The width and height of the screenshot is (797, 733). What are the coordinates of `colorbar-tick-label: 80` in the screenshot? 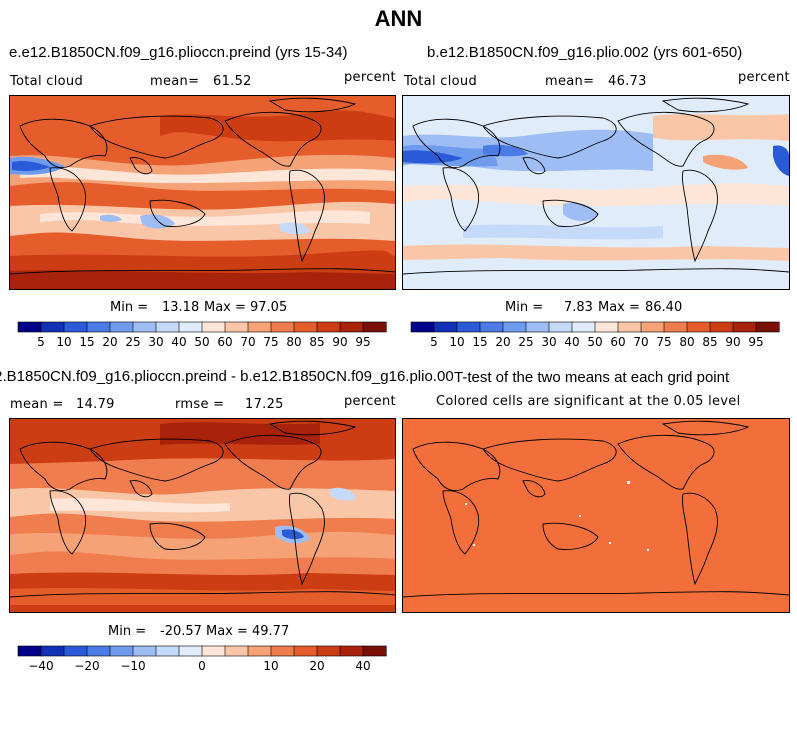 It's located at (293, 342).